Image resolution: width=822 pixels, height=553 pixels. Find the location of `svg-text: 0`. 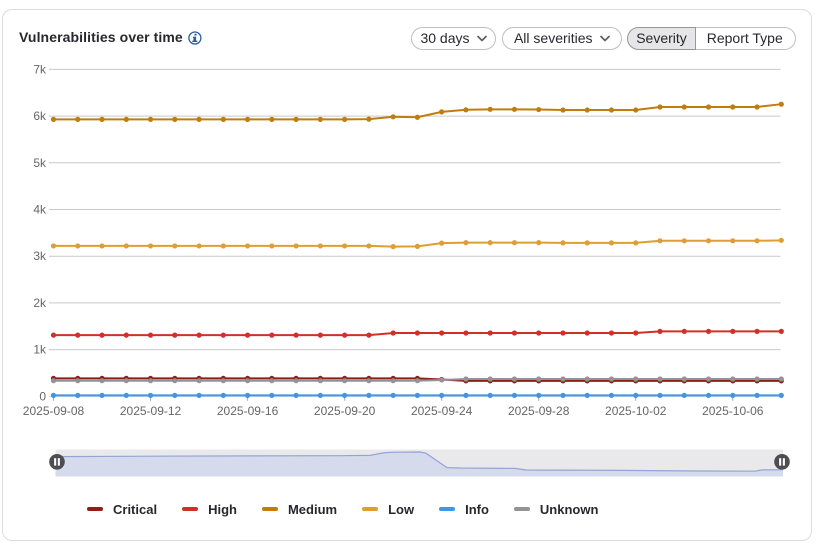

svg-text: 0 is located at coordinates (42, 396).